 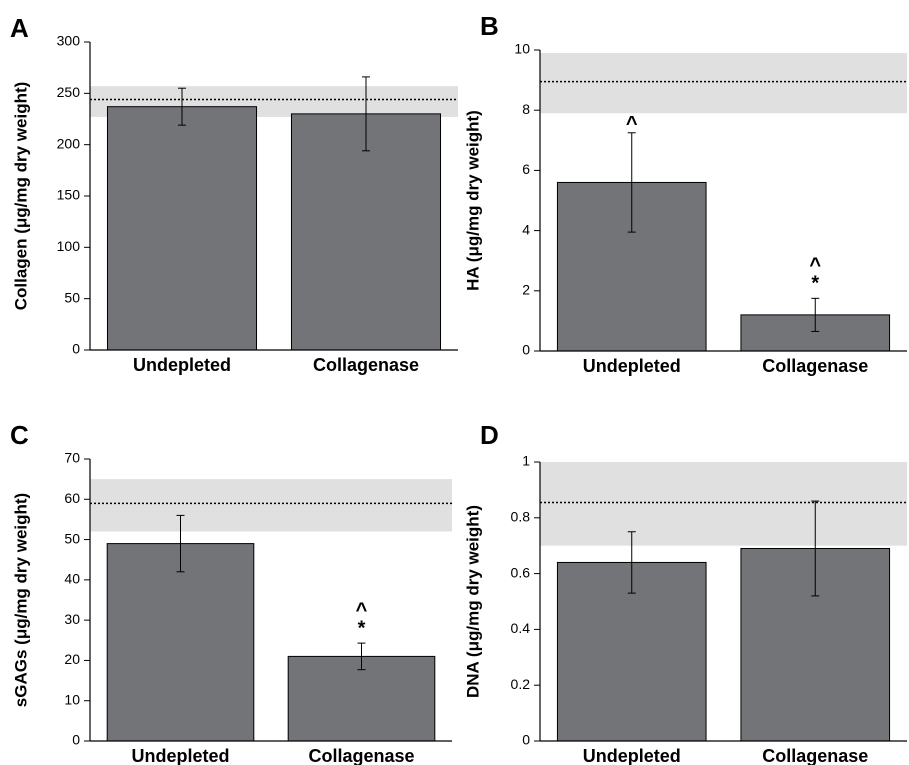 I want to click on panel-label: B, so click(x=489, y=26).